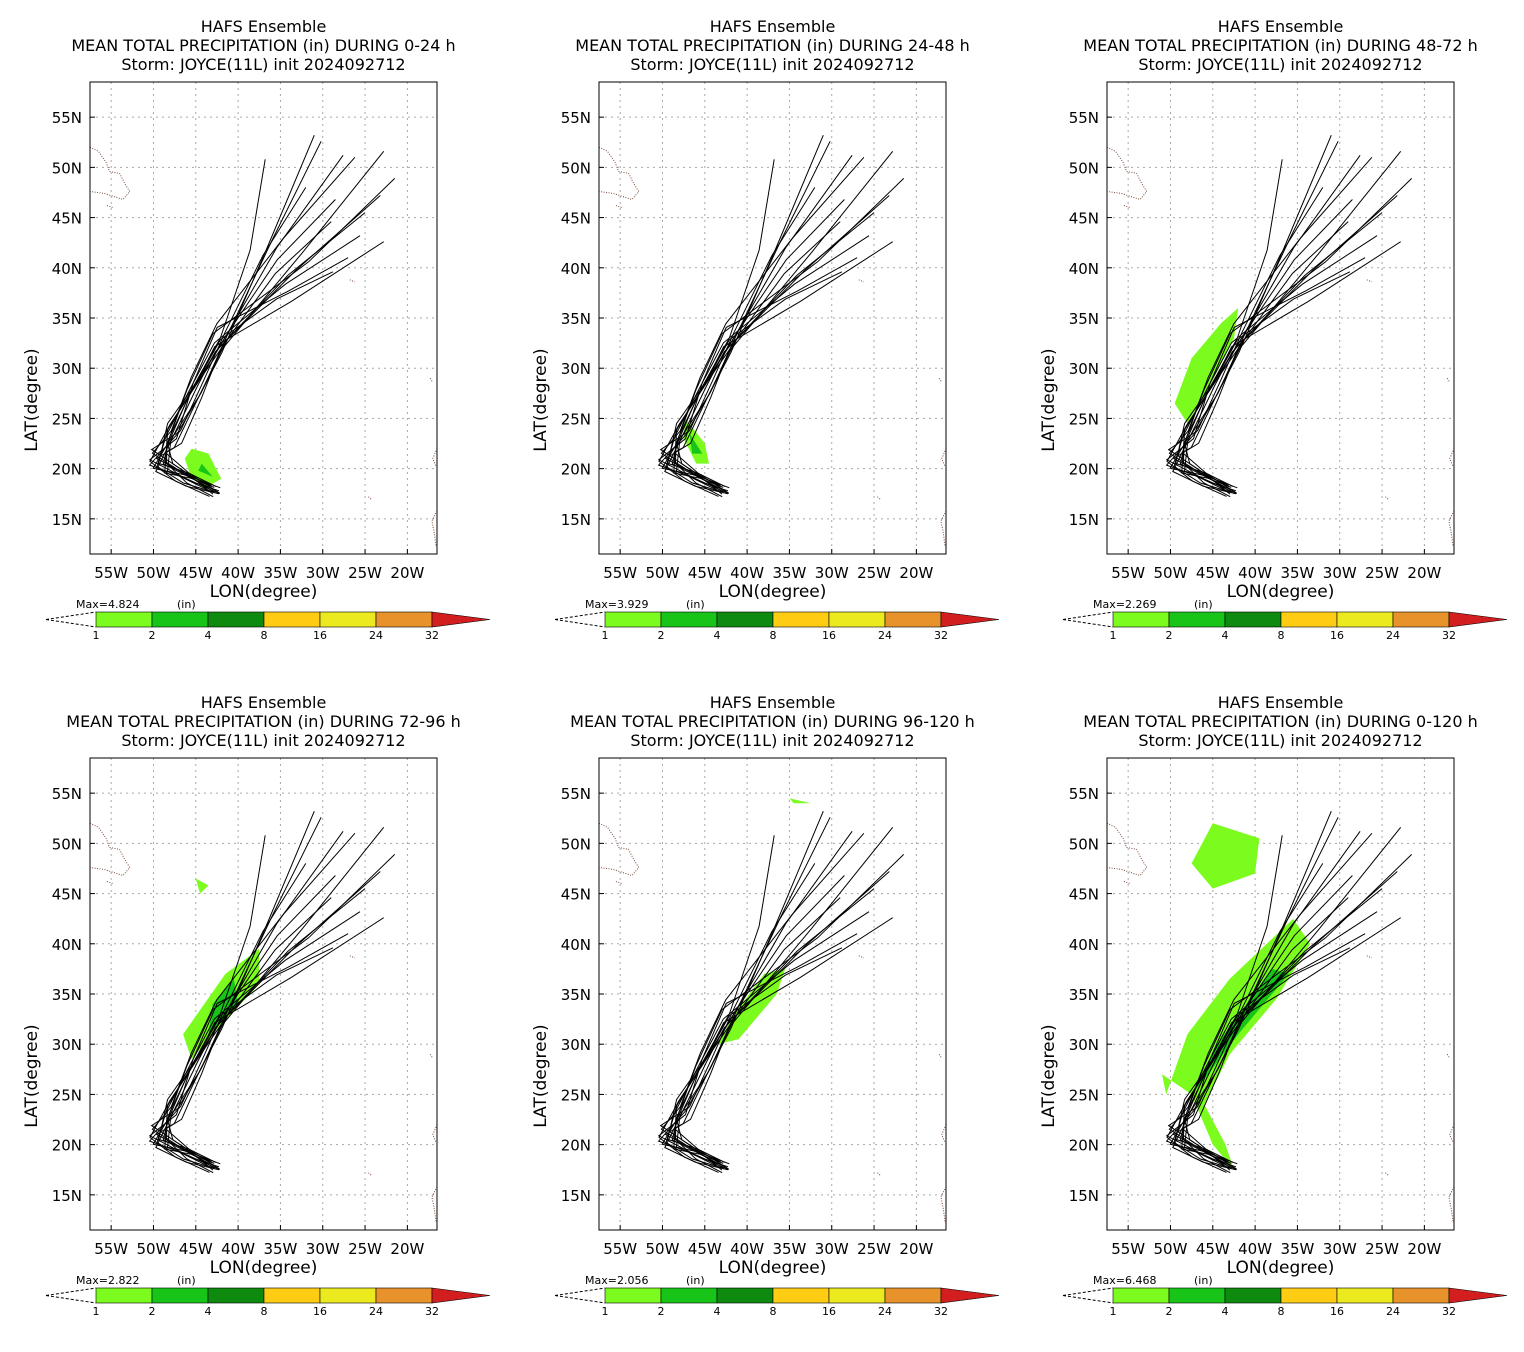  I want to click on lat-tick-label: 45N, so click(576, 895).